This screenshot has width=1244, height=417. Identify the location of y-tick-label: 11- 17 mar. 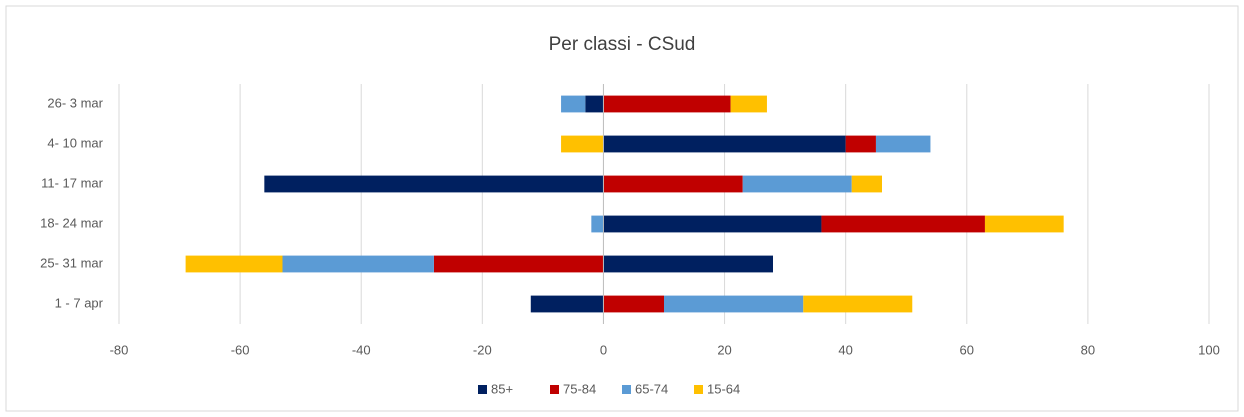
(72, 182).